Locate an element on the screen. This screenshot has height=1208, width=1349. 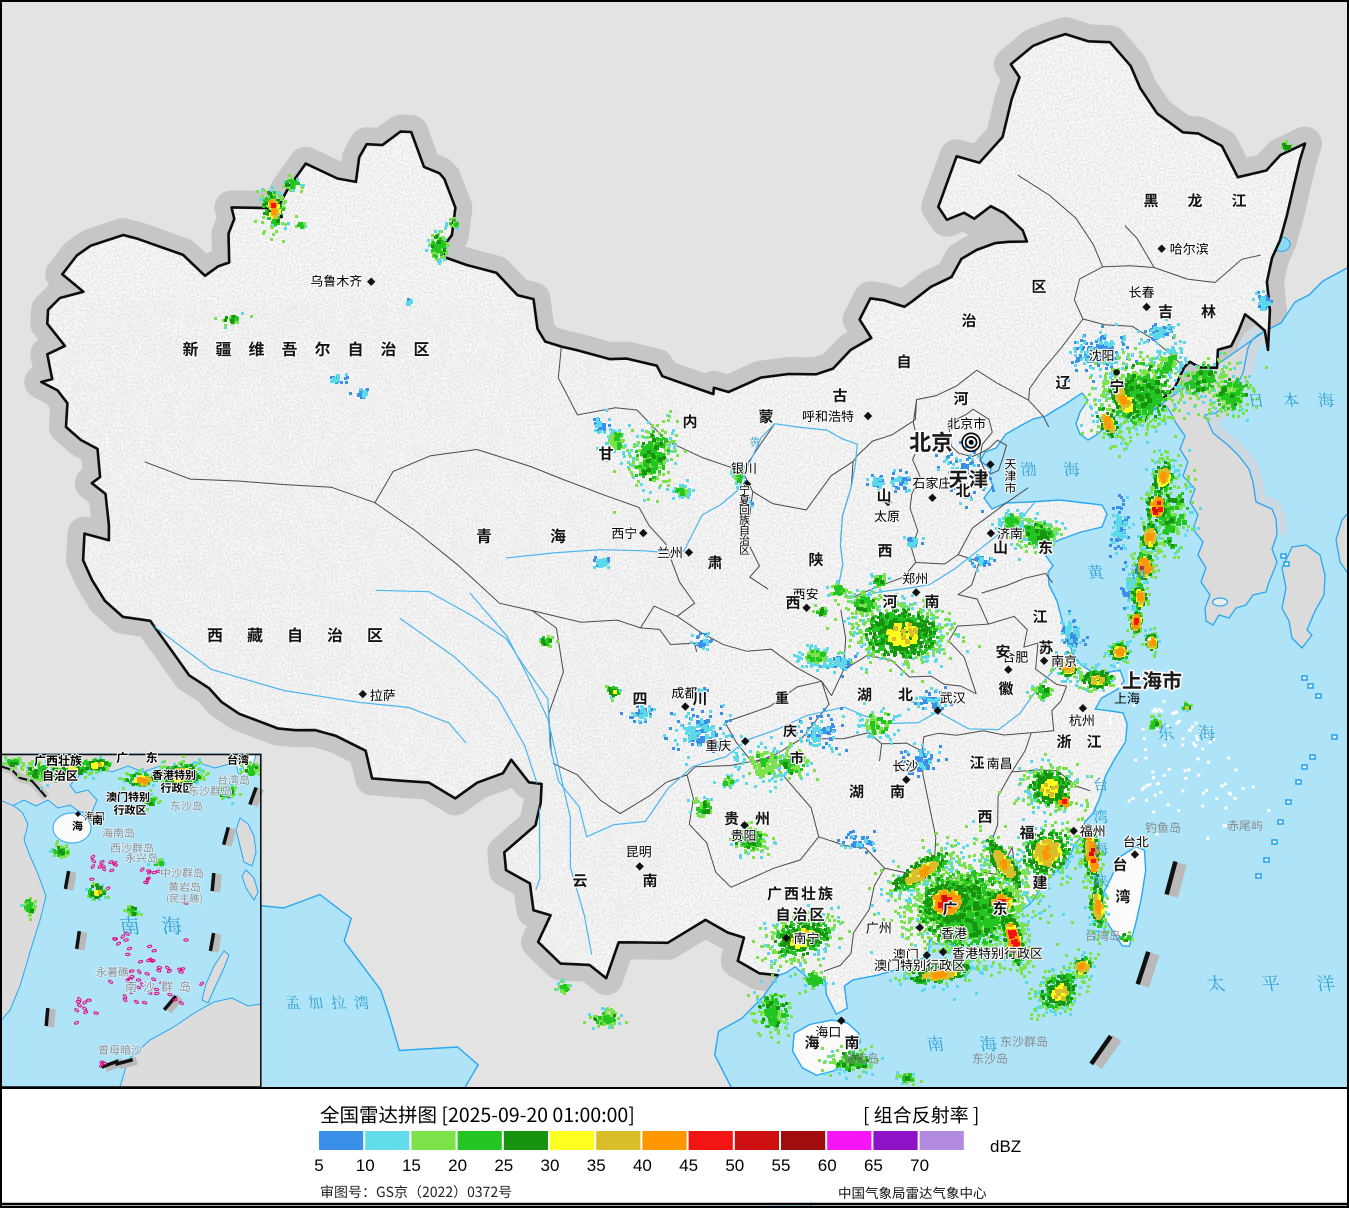
svg-text: 35 is located at coordinates (596, 1165).